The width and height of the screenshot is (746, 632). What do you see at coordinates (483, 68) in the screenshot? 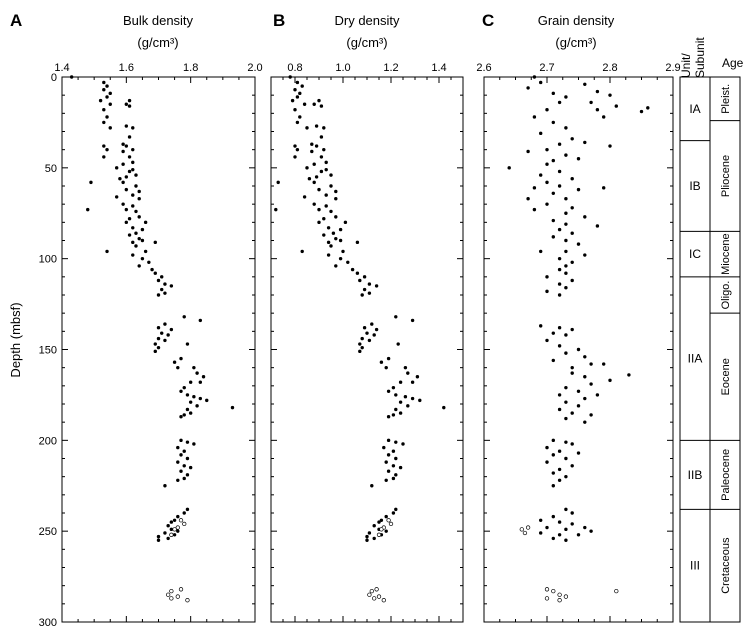
I see `c-x-tick-label: 2.6` at bounding box center [483, 68].